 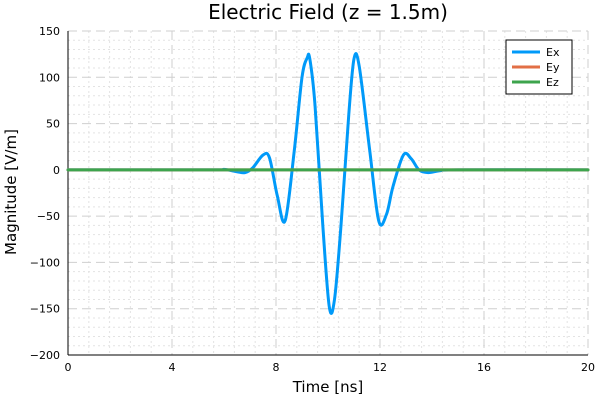 I want to click on x-tick-label: 20, so click(x=588, y=367).